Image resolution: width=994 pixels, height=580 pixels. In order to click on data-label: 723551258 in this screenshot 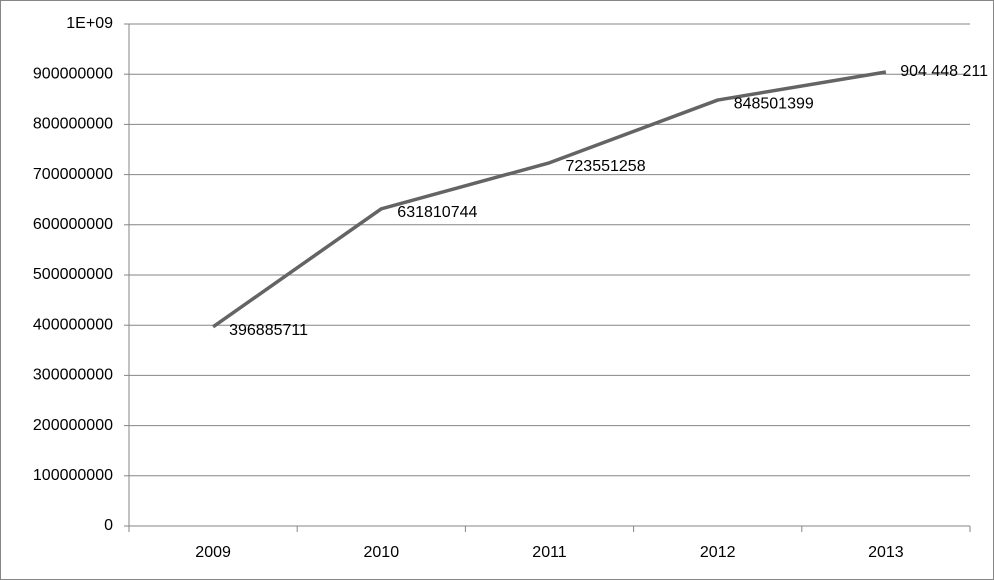, I will do `click(606, 166)`.